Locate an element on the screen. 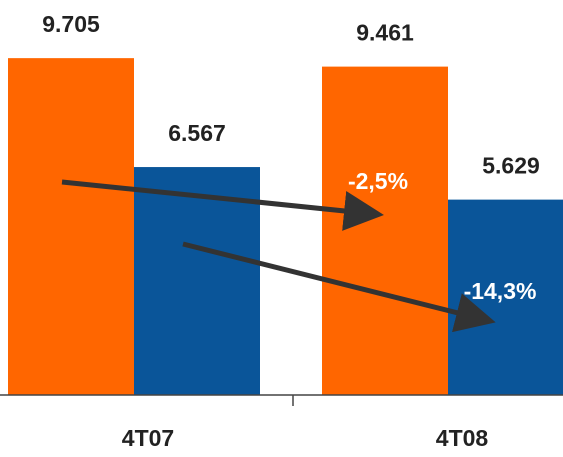 This screenshot has width=563, height=457. bar is located at coordinates (197, 281).